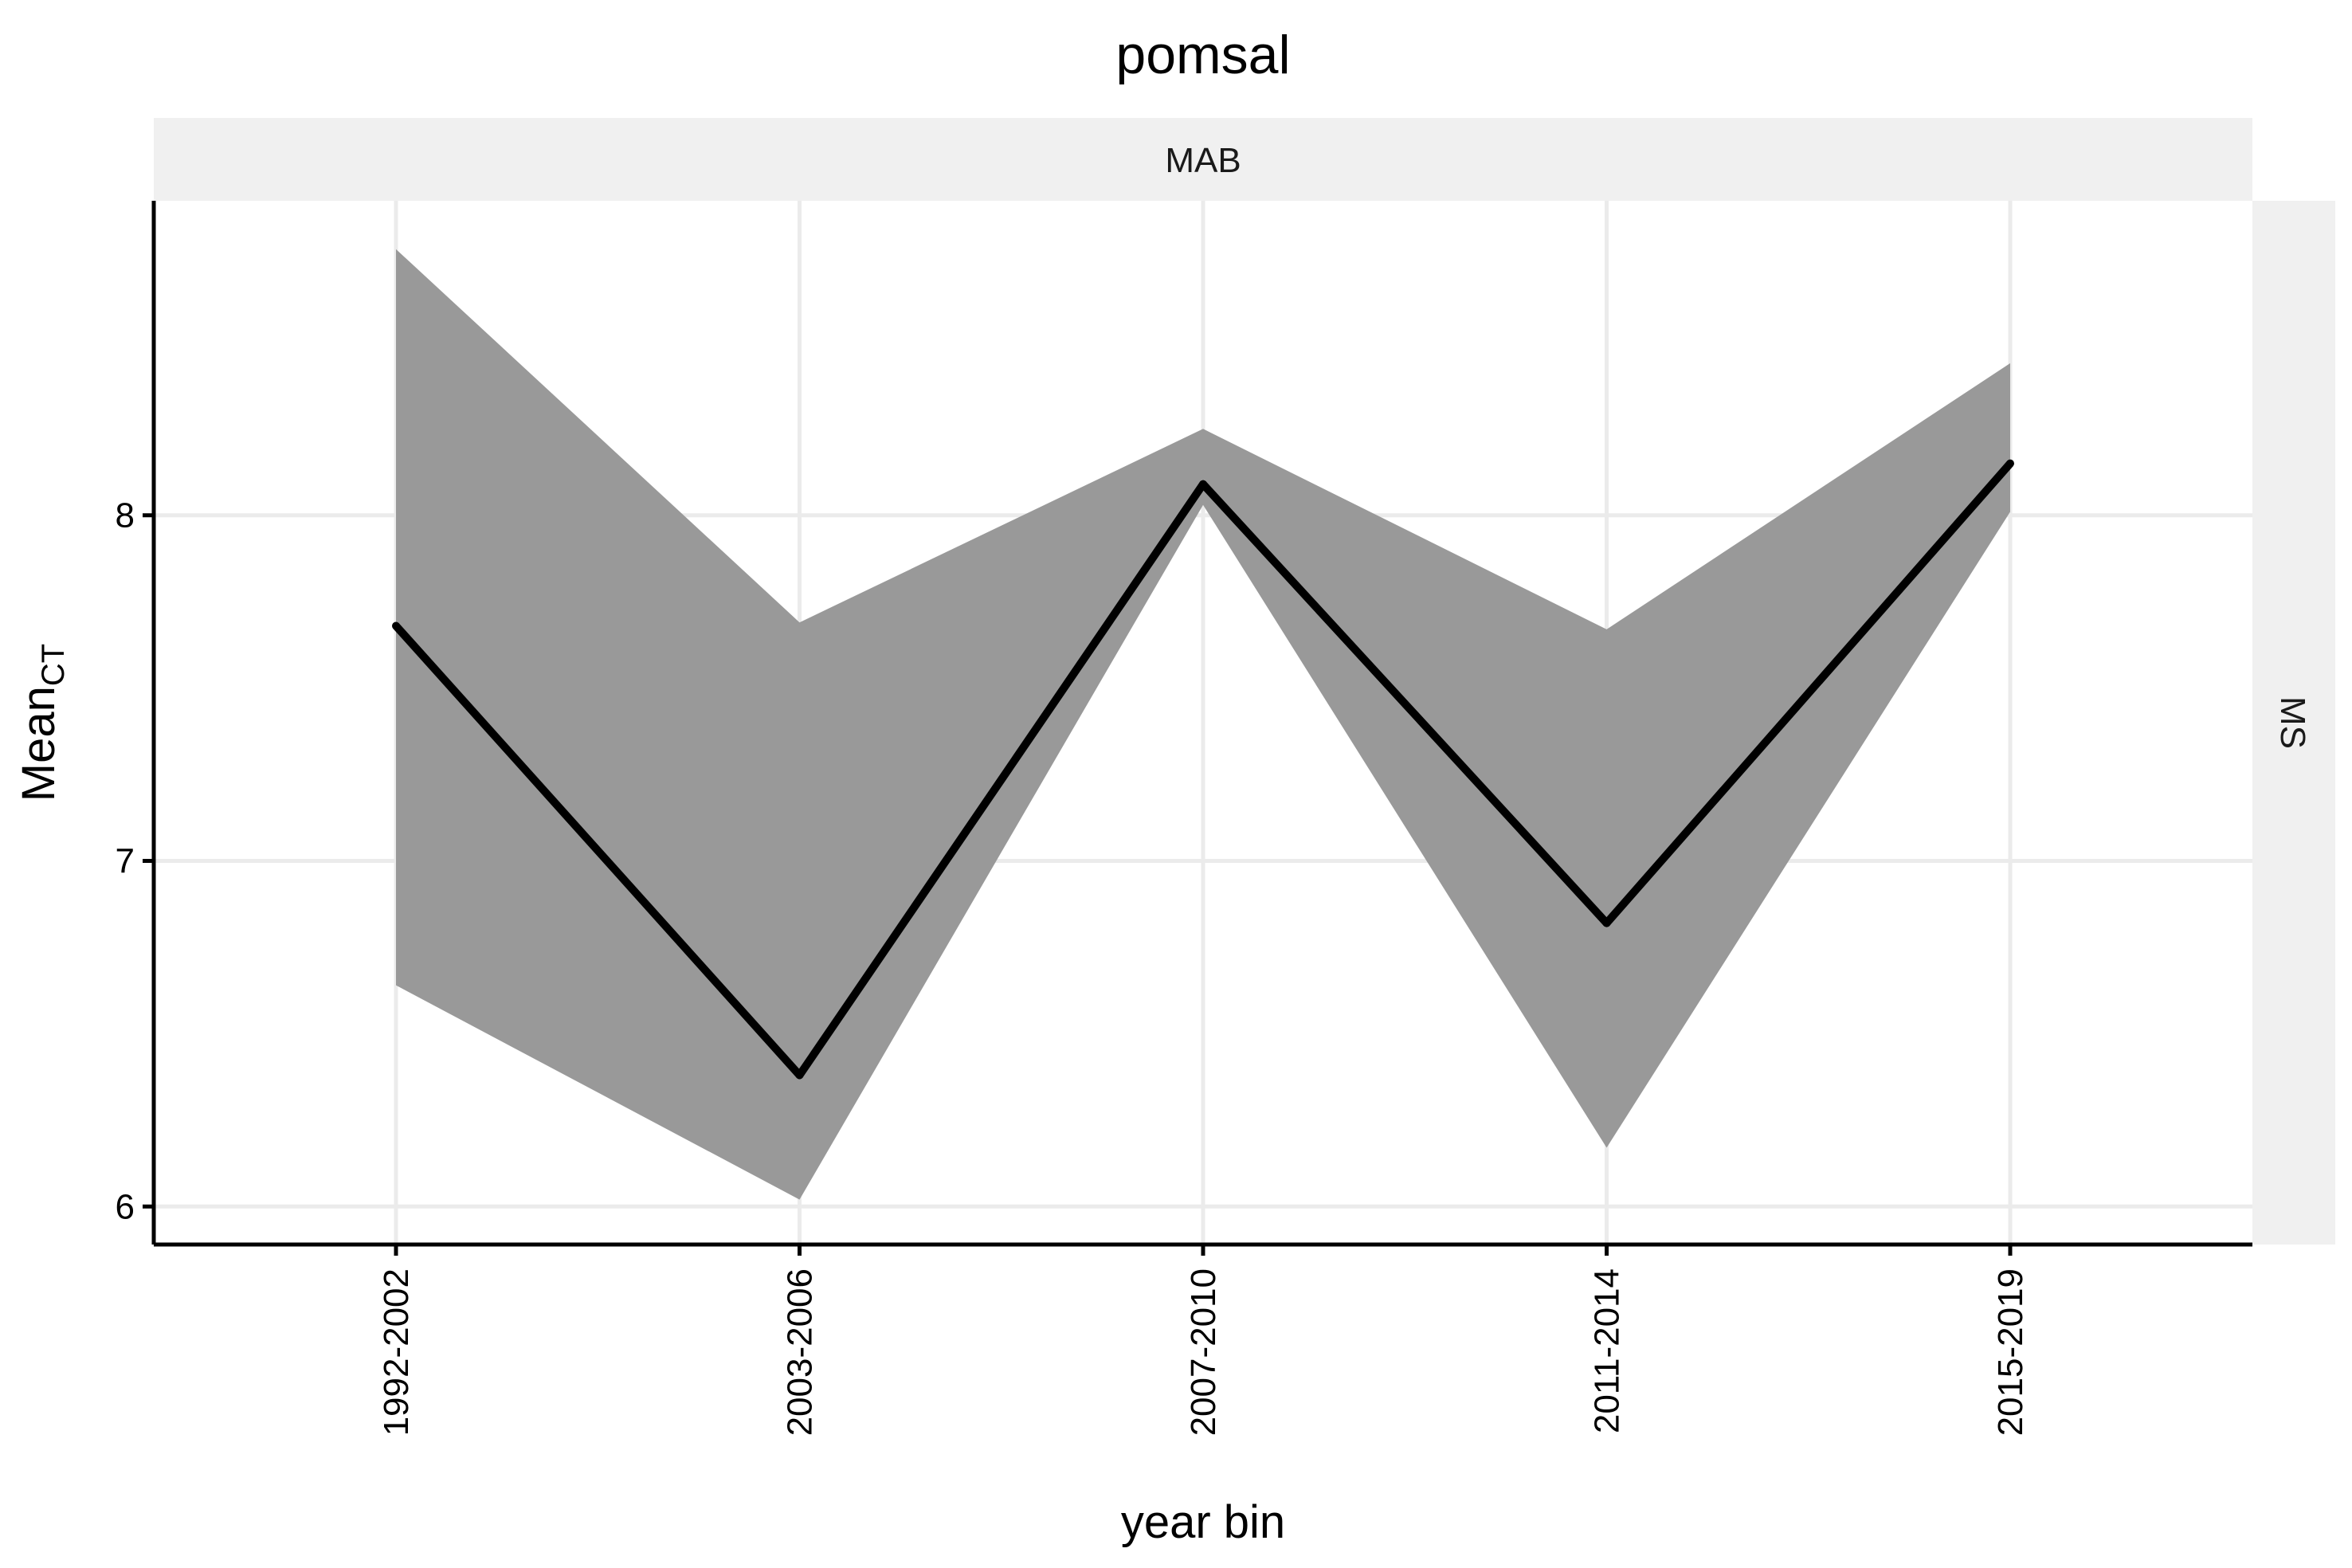  What do you see at coordinates (2010, 1352) in the screenshot?
I see `x-tick-label: 2015-2019` at bounding box center [2010, 1352].